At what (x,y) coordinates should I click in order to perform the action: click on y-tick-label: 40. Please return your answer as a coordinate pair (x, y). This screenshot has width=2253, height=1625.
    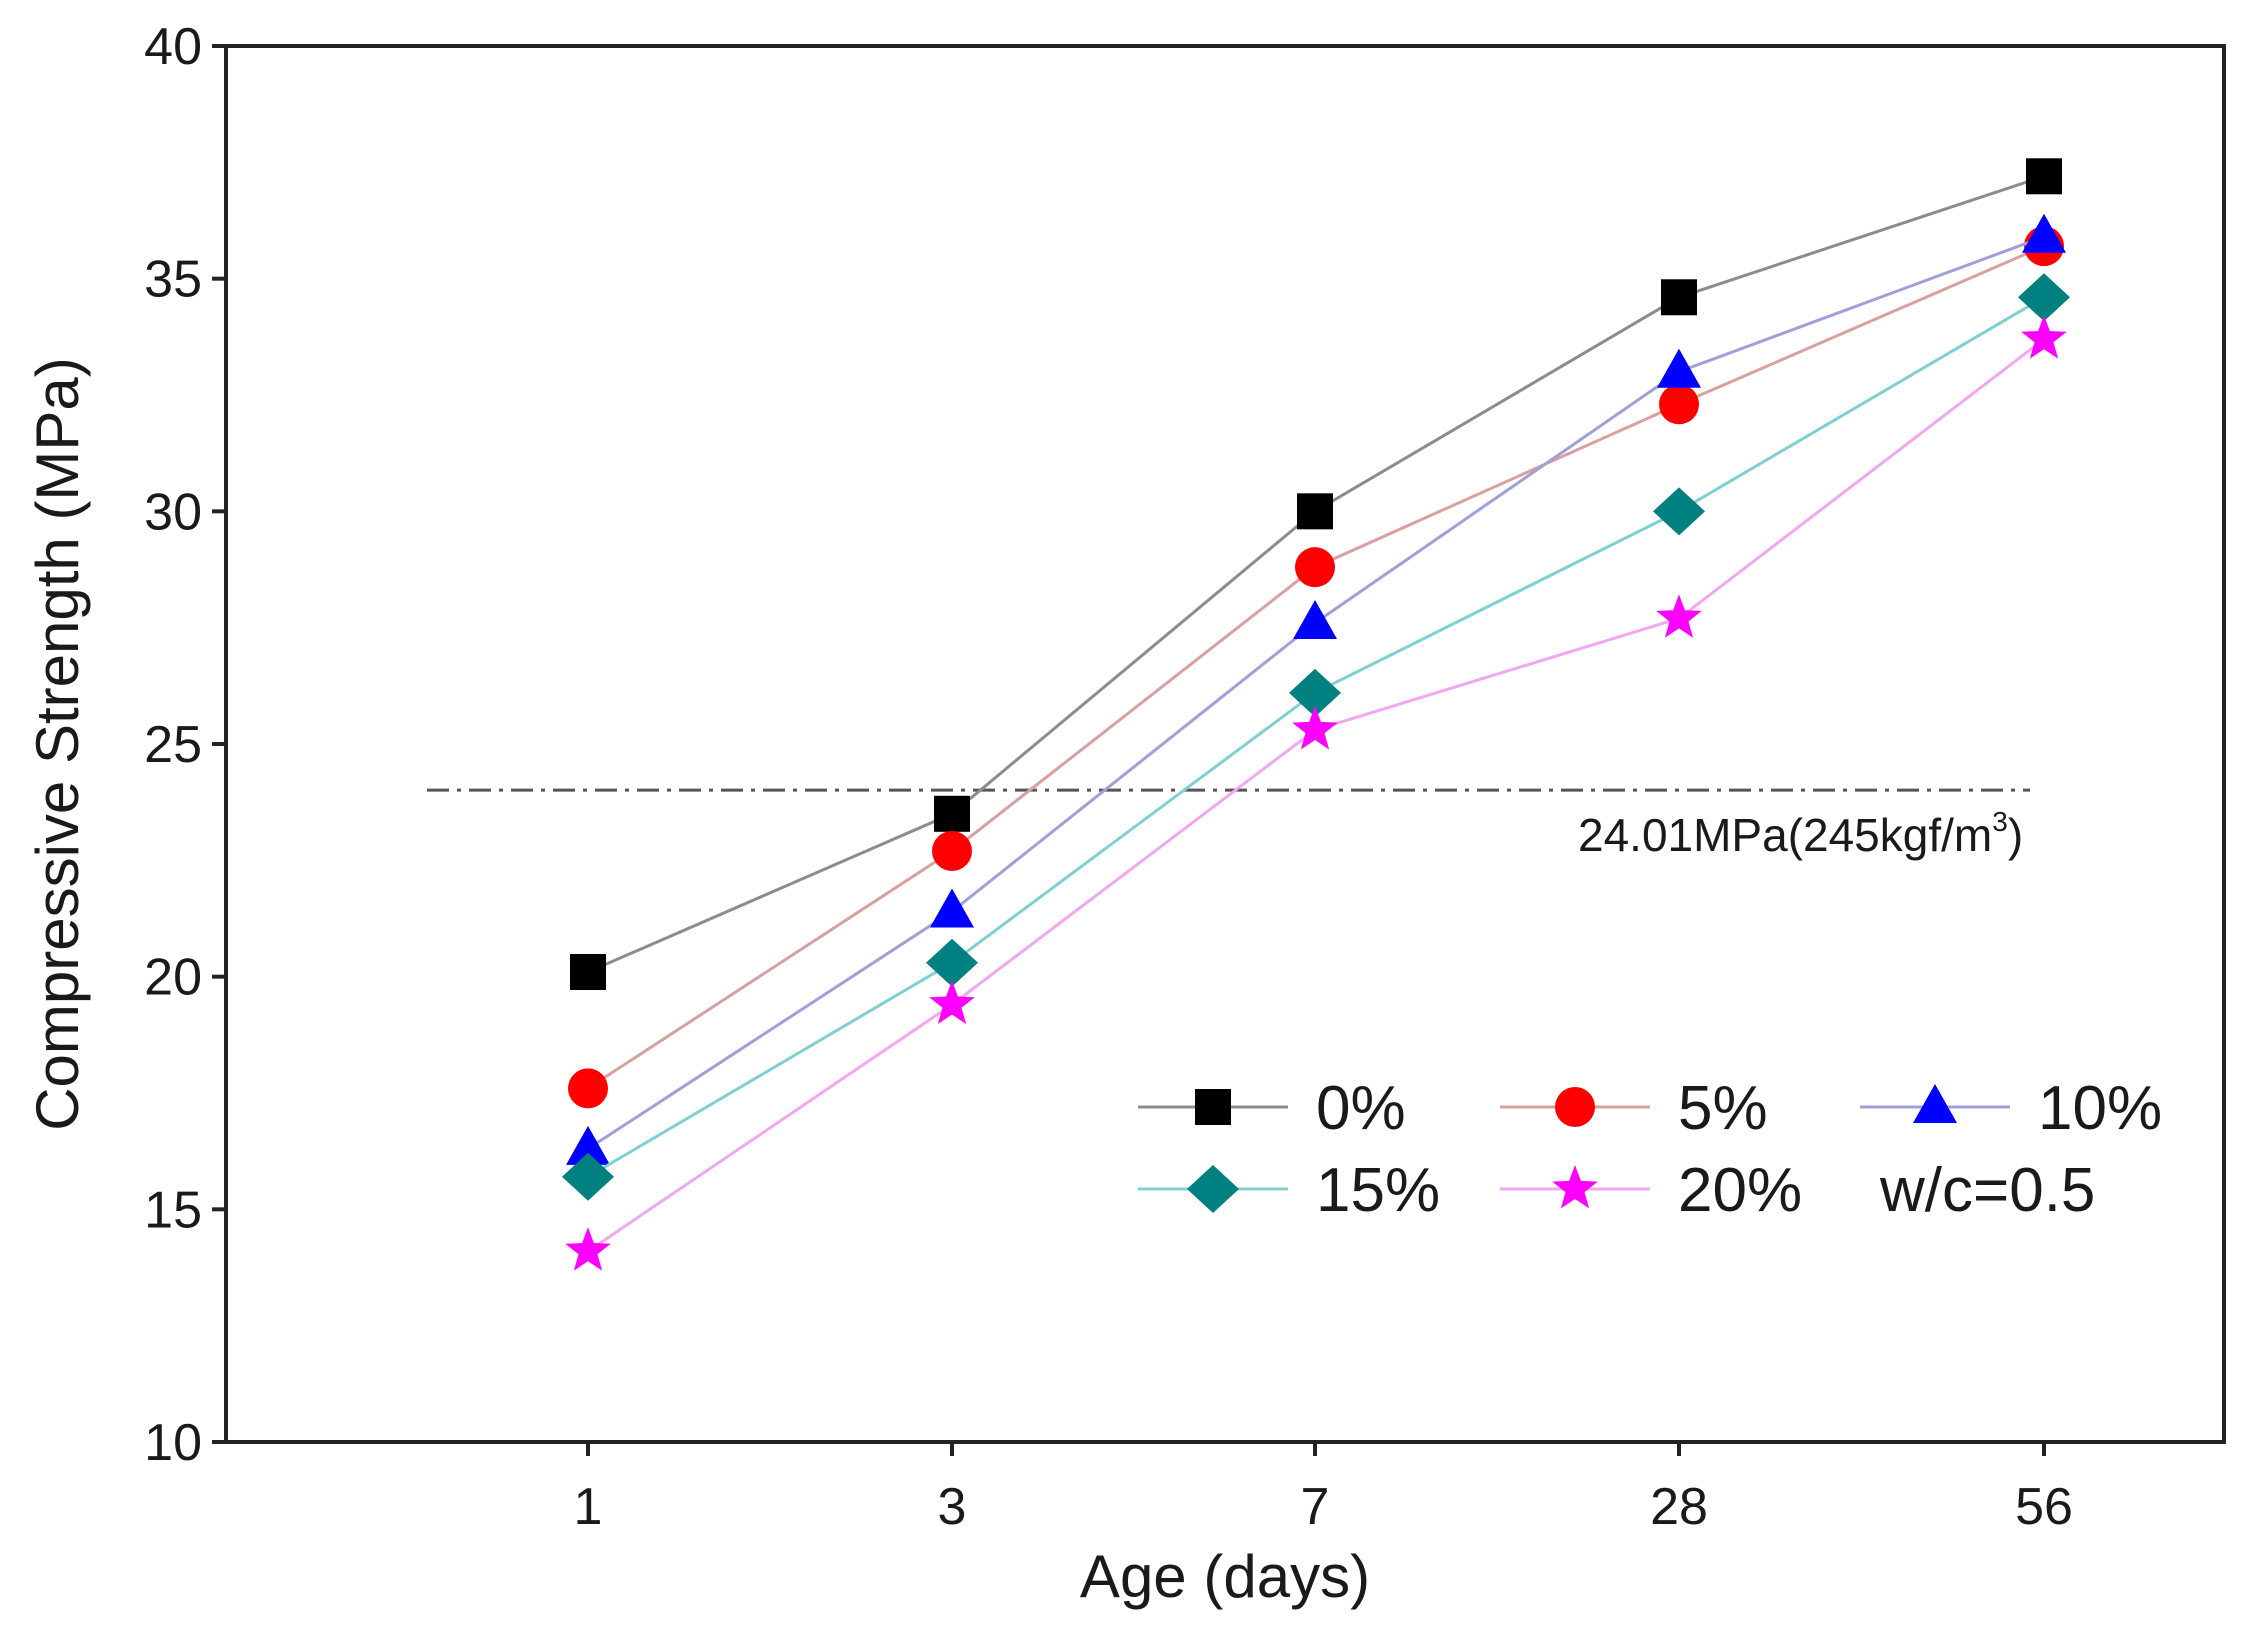
    Looking at the image, I should click on (173, 47).